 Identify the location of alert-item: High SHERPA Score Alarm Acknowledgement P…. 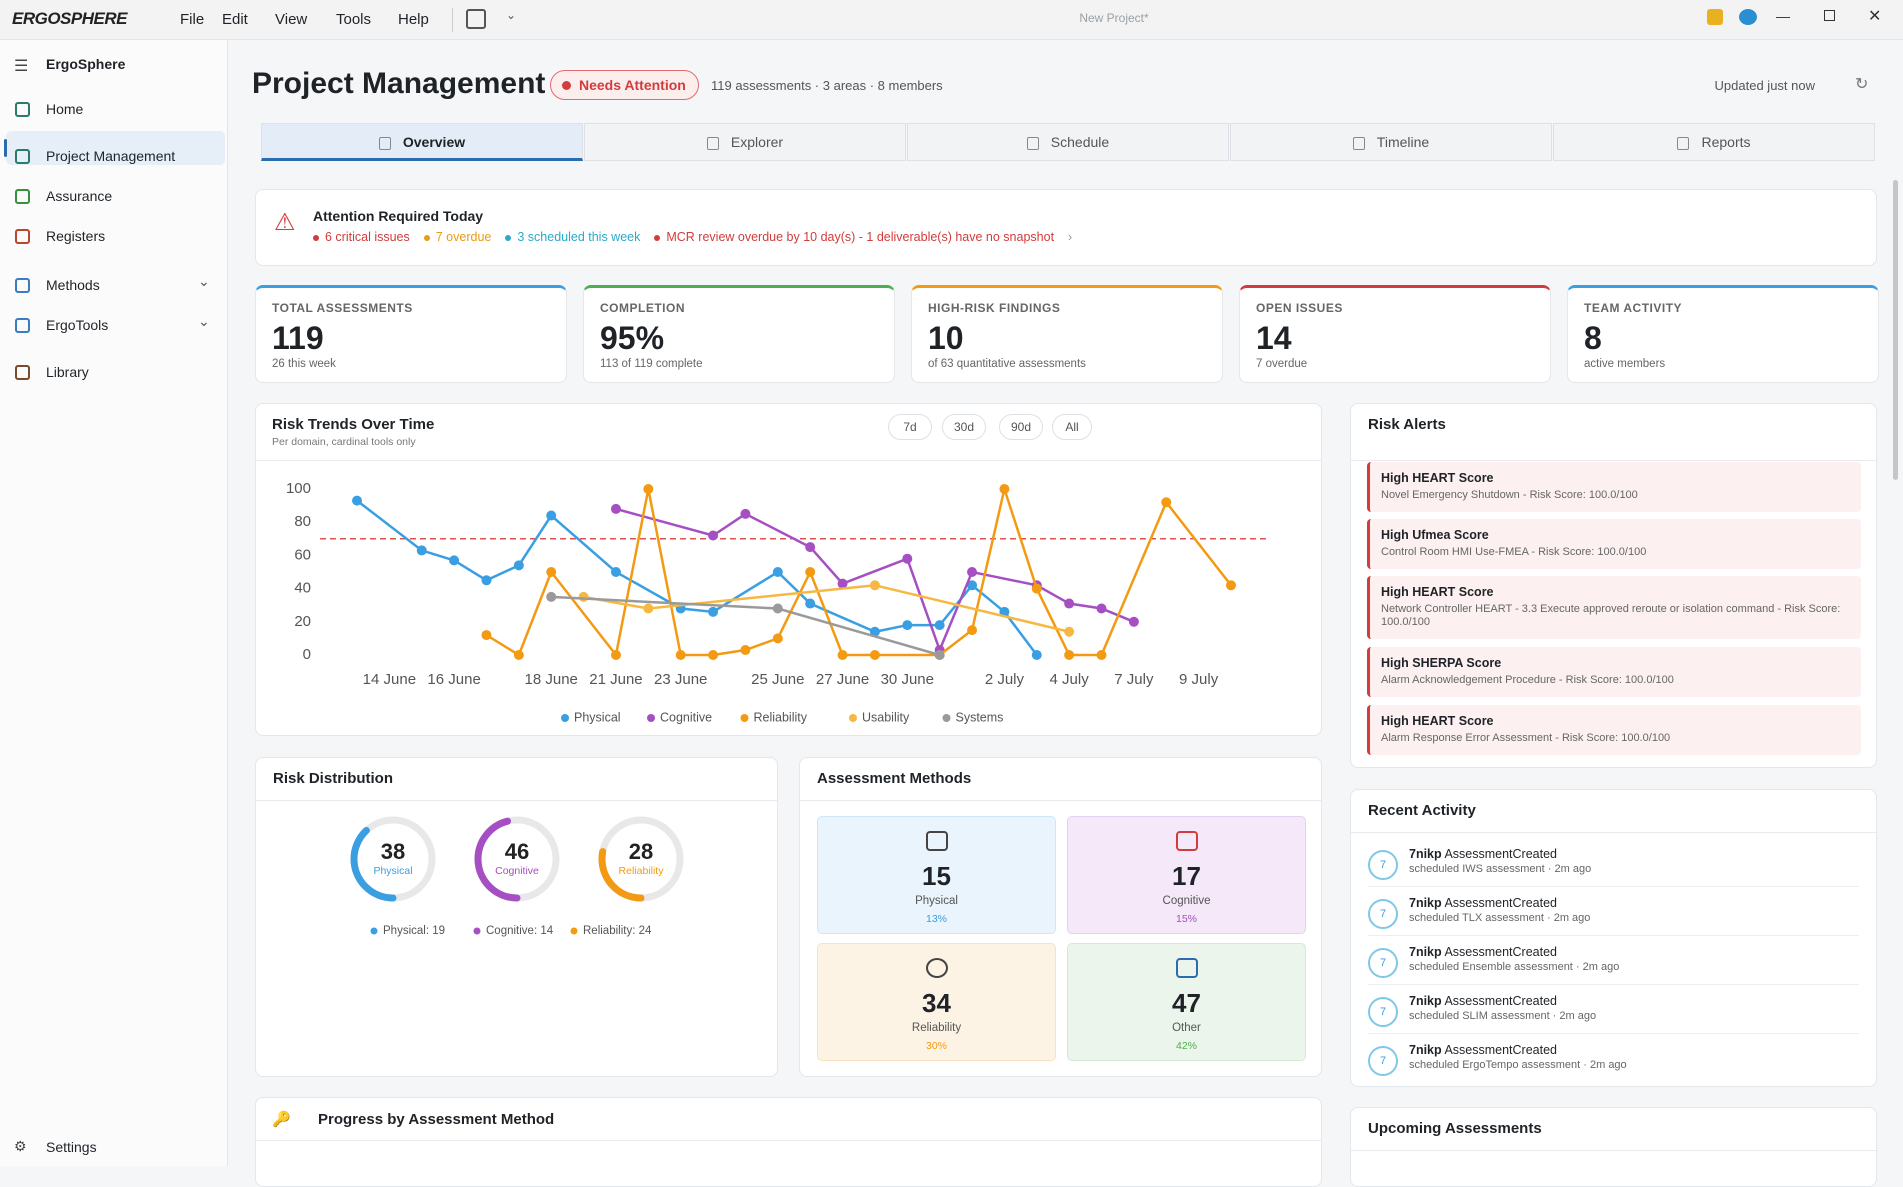
(1614, 672).